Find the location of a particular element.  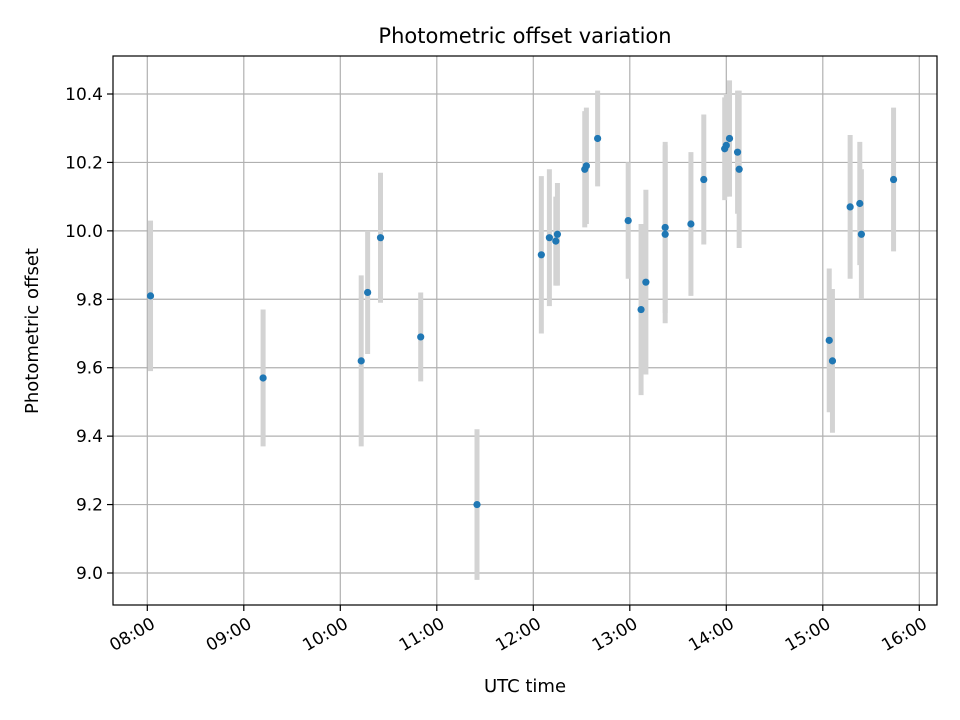

y-tick-label: 10.0 is located at coordinates (84, 232).